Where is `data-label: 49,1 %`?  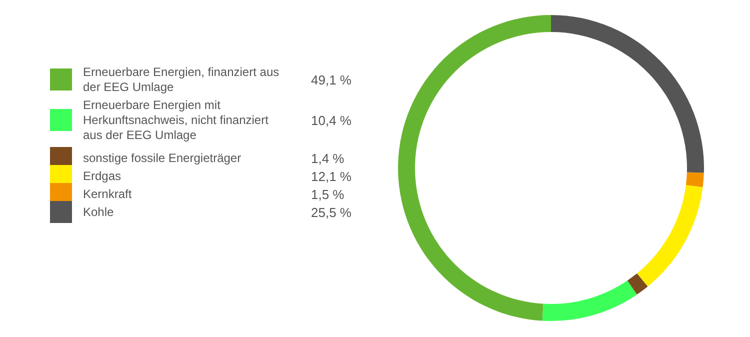
data-label: 49,1 % is located at coordinates (331, 80).